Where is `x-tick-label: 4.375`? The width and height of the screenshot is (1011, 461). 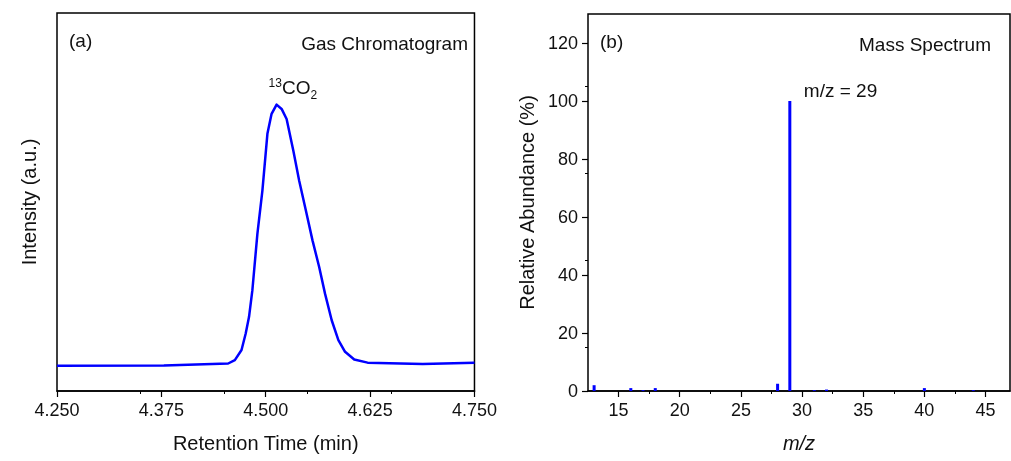 x-tick-label: 4.375 is located at coordinates (161, 410).